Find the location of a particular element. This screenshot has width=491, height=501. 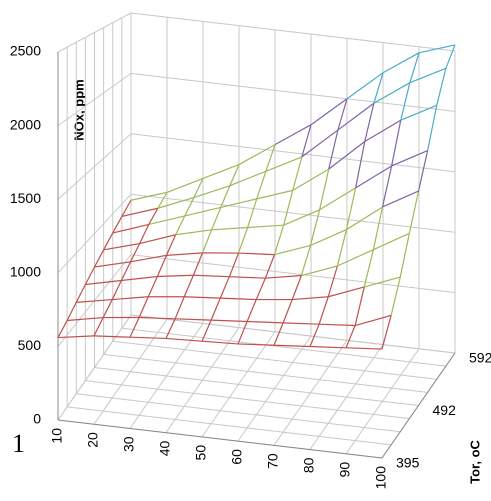

x-tick-label: 80 is located at coordinates (309, 465).